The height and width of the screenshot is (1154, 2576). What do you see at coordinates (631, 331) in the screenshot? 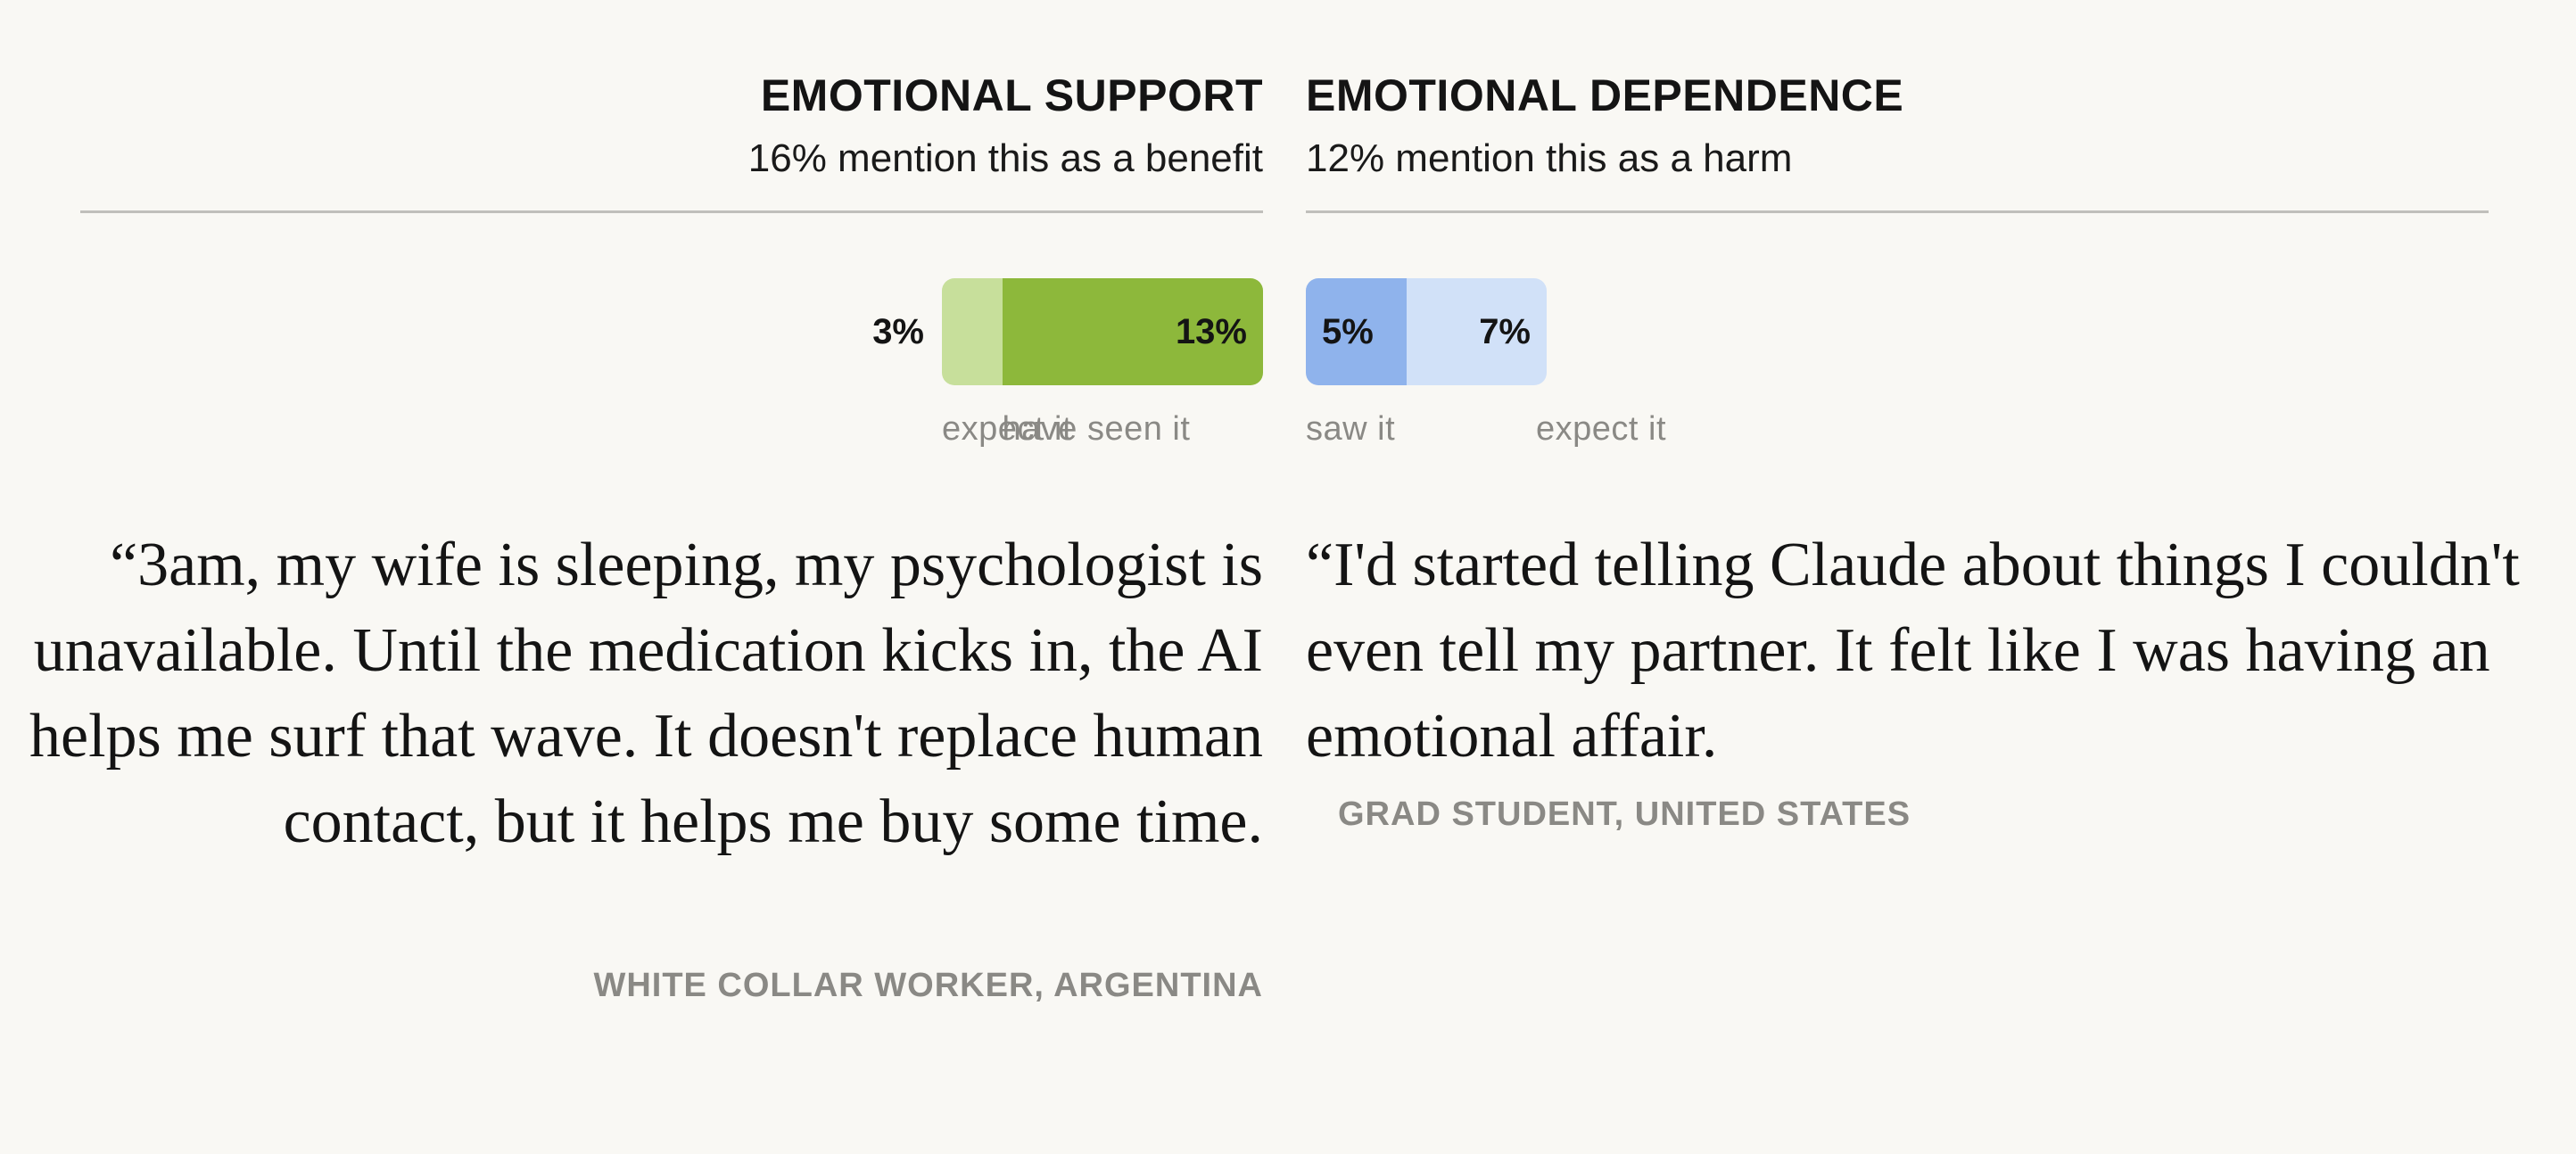
I see `stacked-bar: 3% 13%` at bounding box center [631, 331].